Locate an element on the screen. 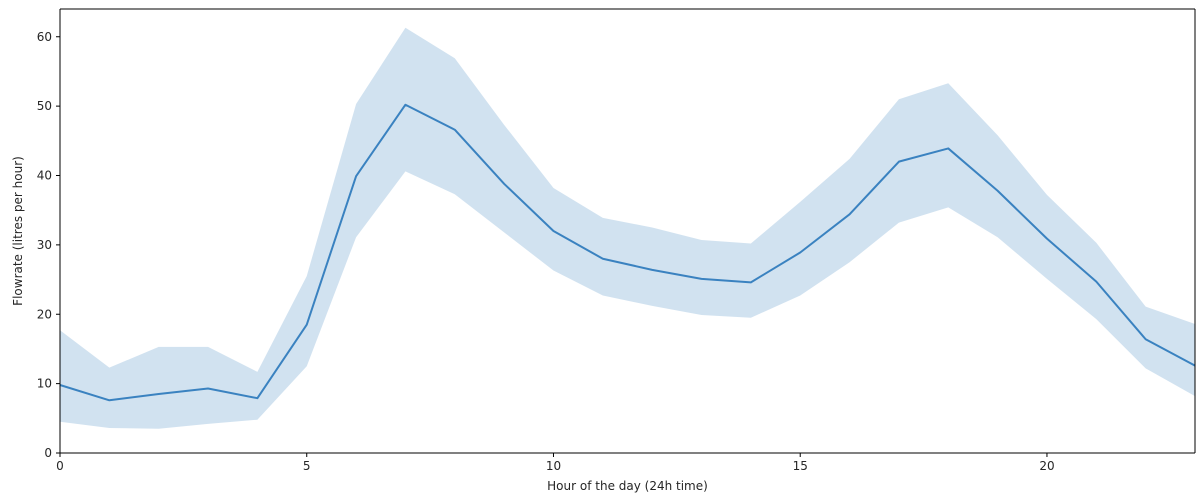 This screenshot has width=1196, height=497. y-tick-label: 0 is located at coordinates (48, 453).